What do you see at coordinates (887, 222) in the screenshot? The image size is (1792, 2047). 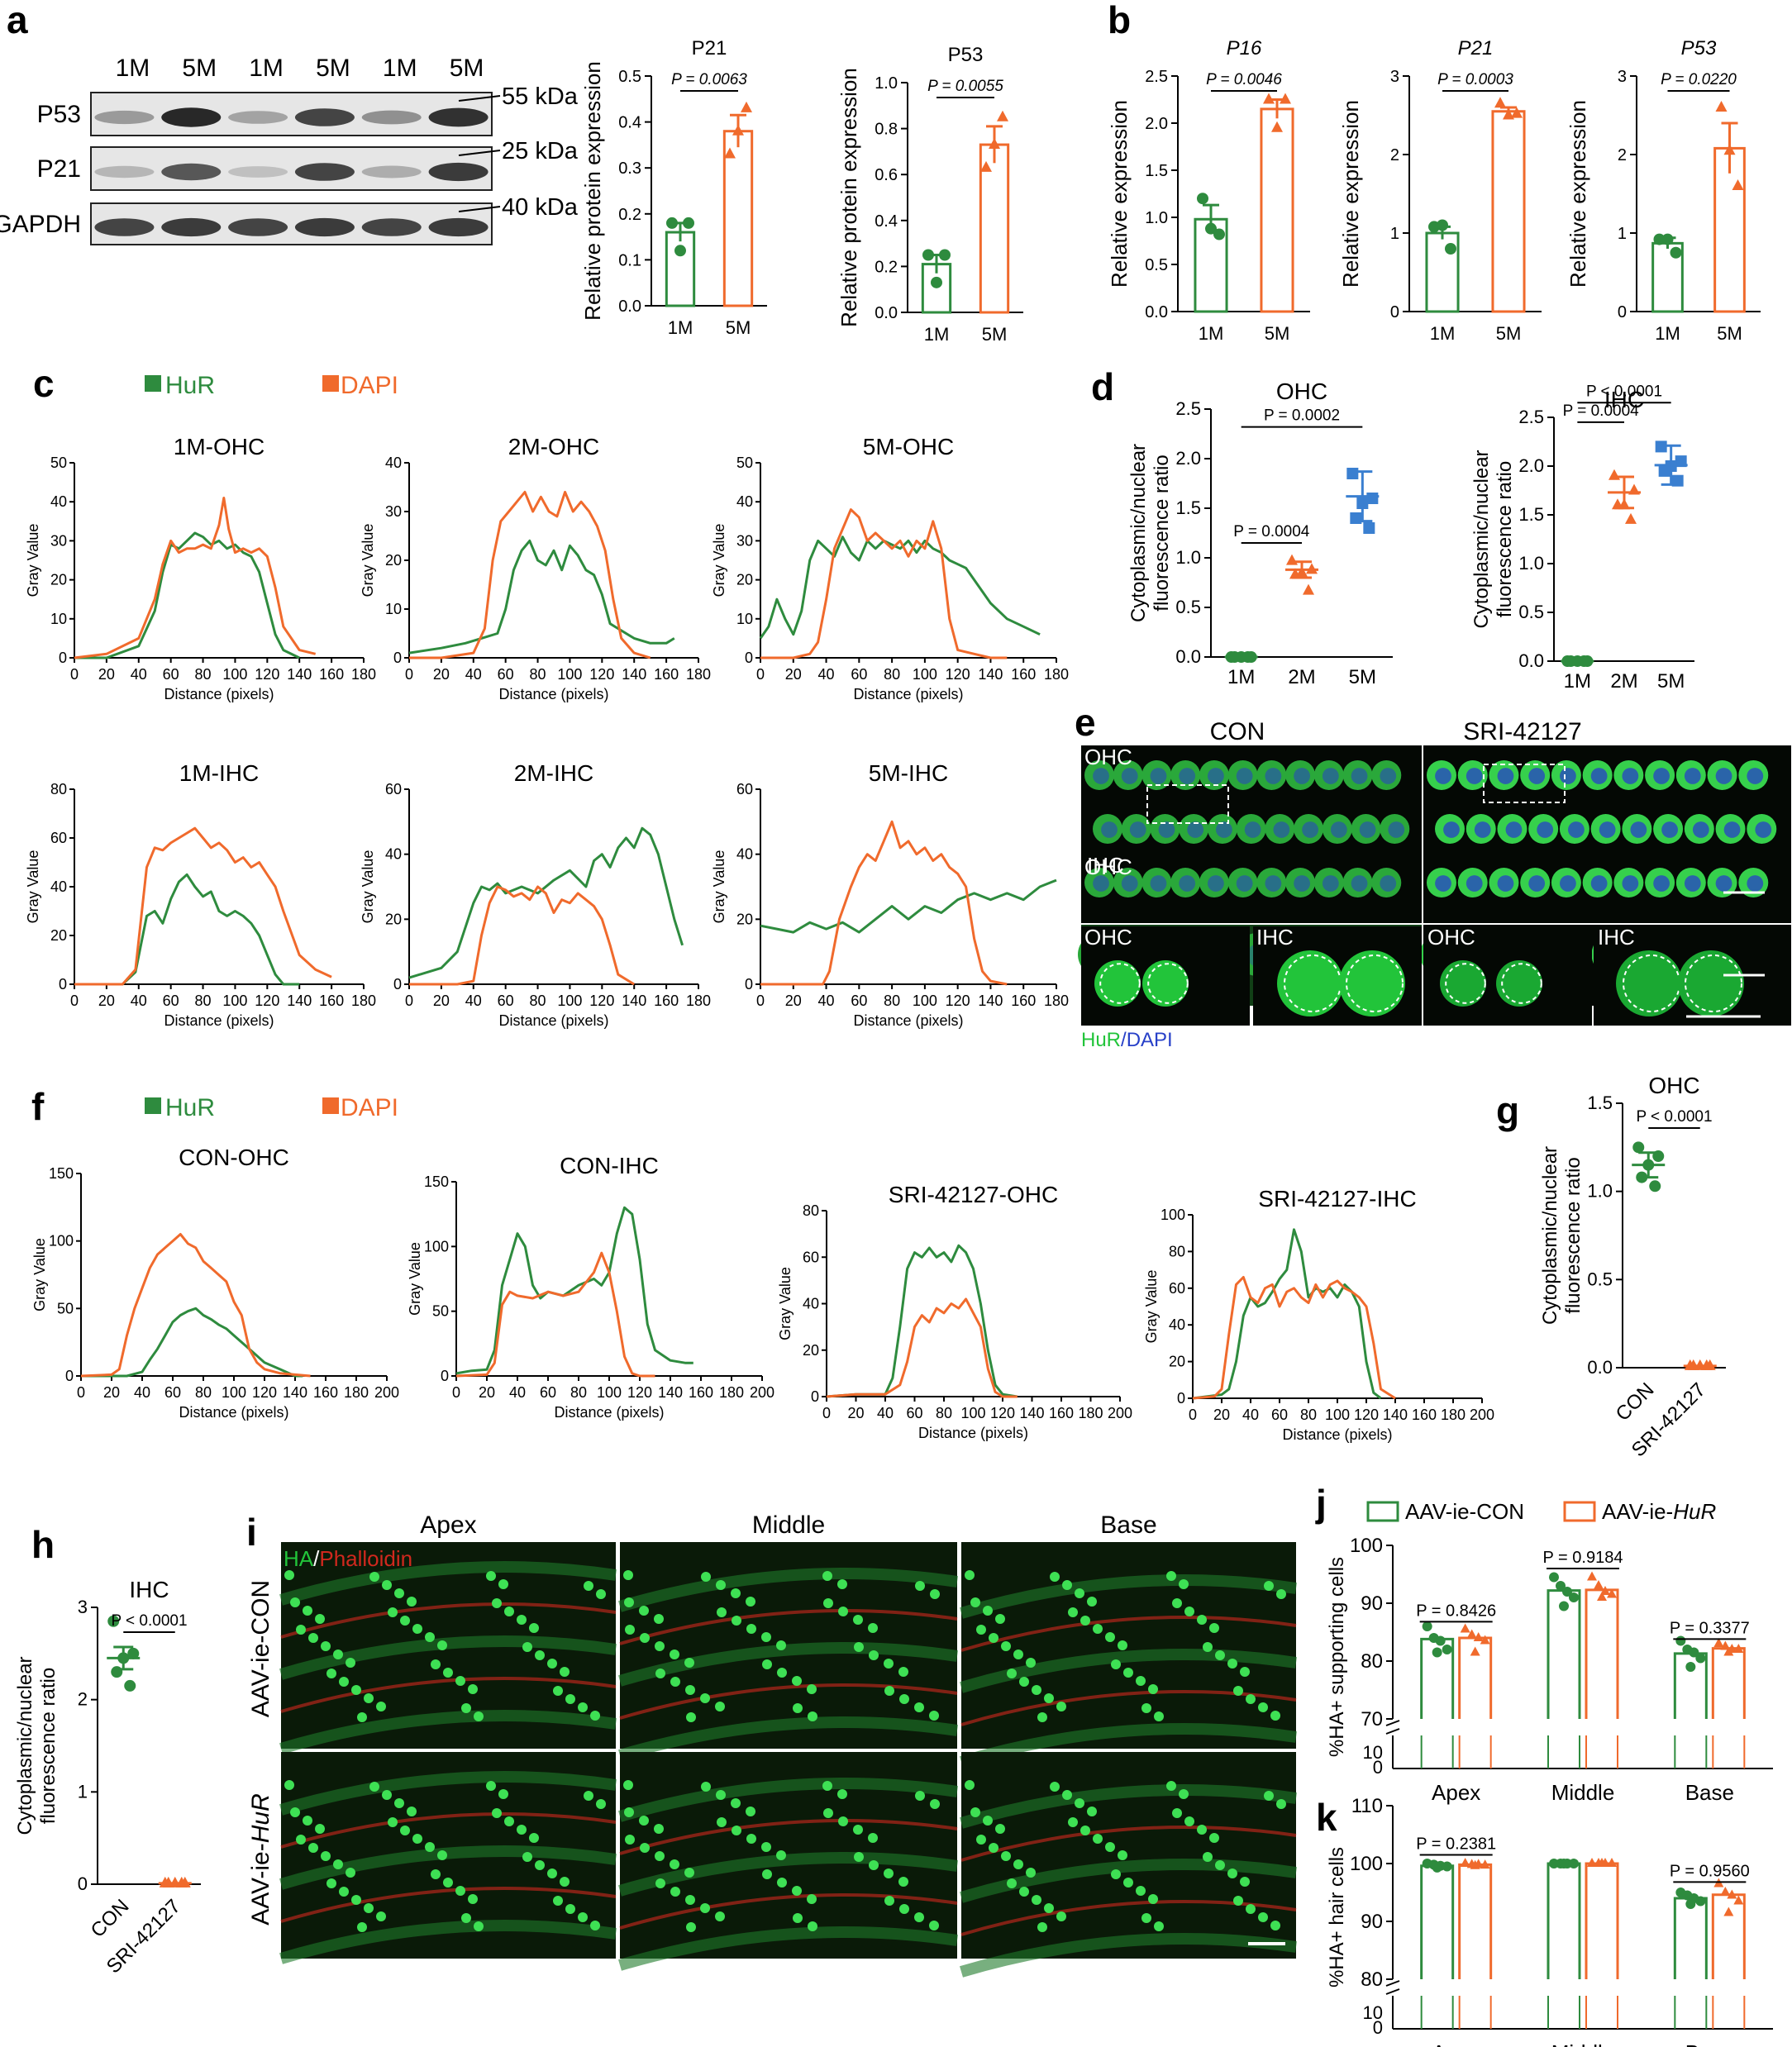 I see `y-tick-label: 0.4` at bounding box center [887, 222].